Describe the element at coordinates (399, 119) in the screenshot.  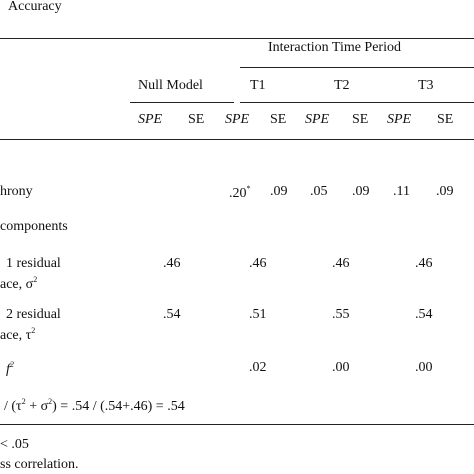
I see `sub-header-spe-t3: SPE` at that location.